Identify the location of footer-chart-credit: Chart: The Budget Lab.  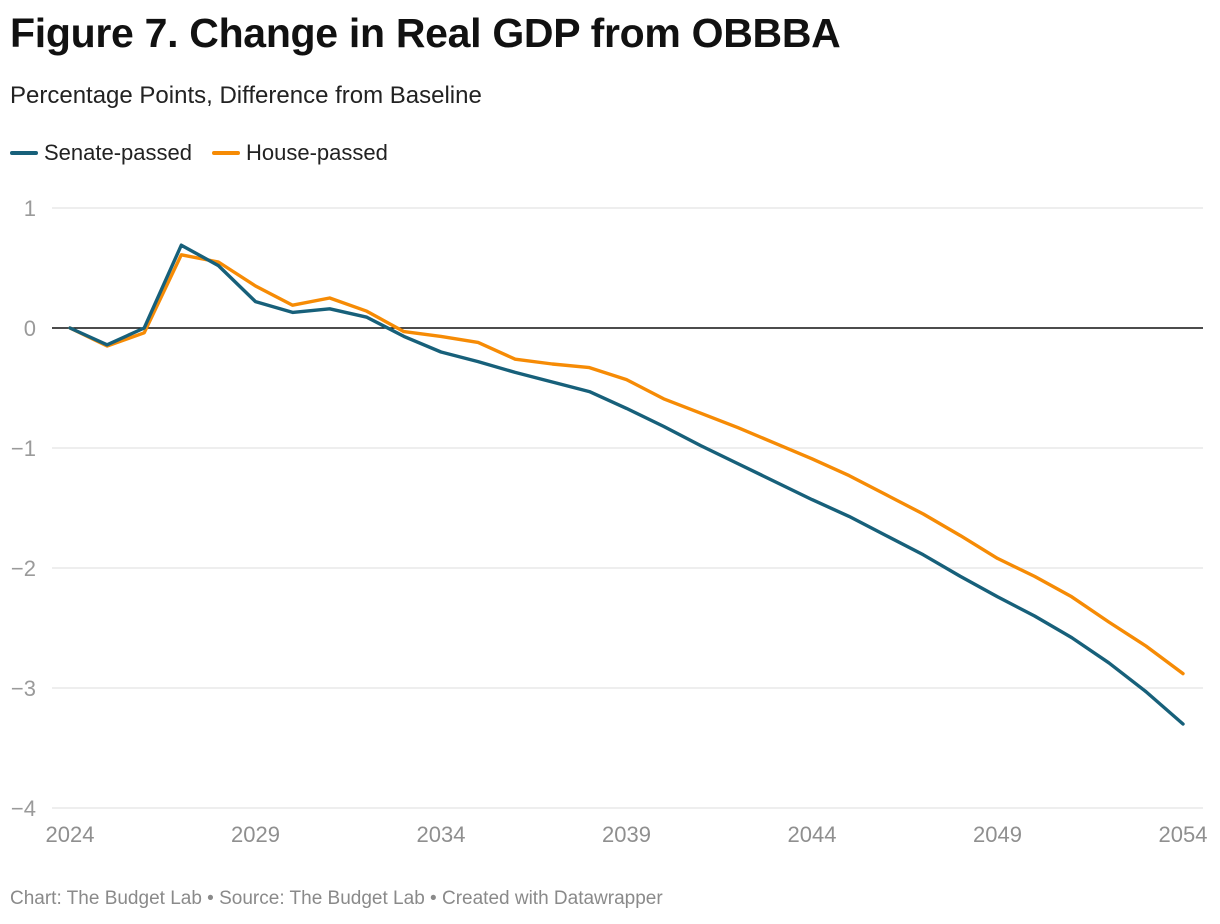
(106, 898).